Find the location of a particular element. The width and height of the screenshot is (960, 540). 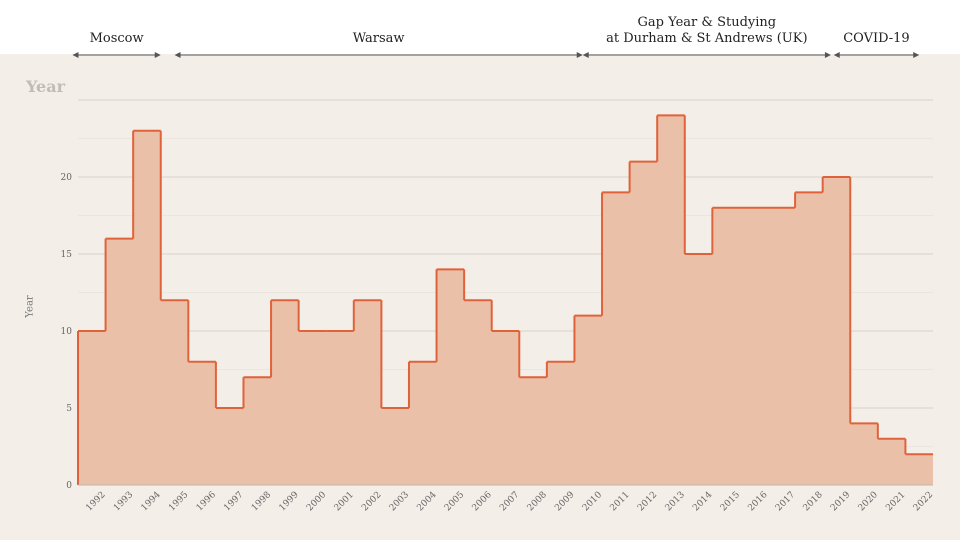

x-tick-label: 2008 is located at coordinates (537, 501).